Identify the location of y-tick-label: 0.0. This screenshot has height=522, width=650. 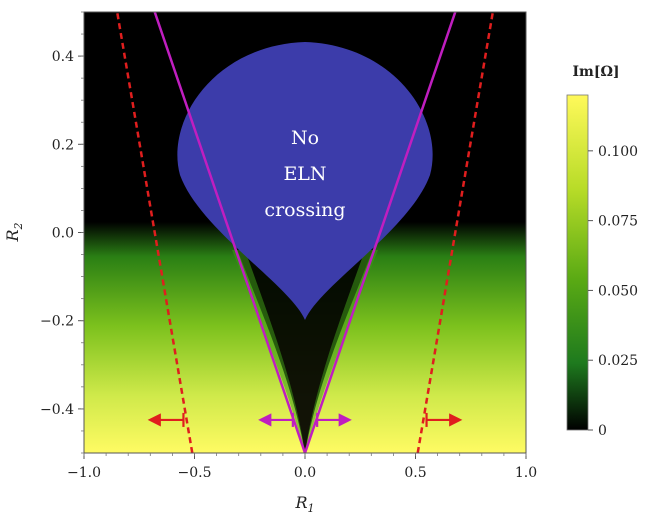
(63, 234).